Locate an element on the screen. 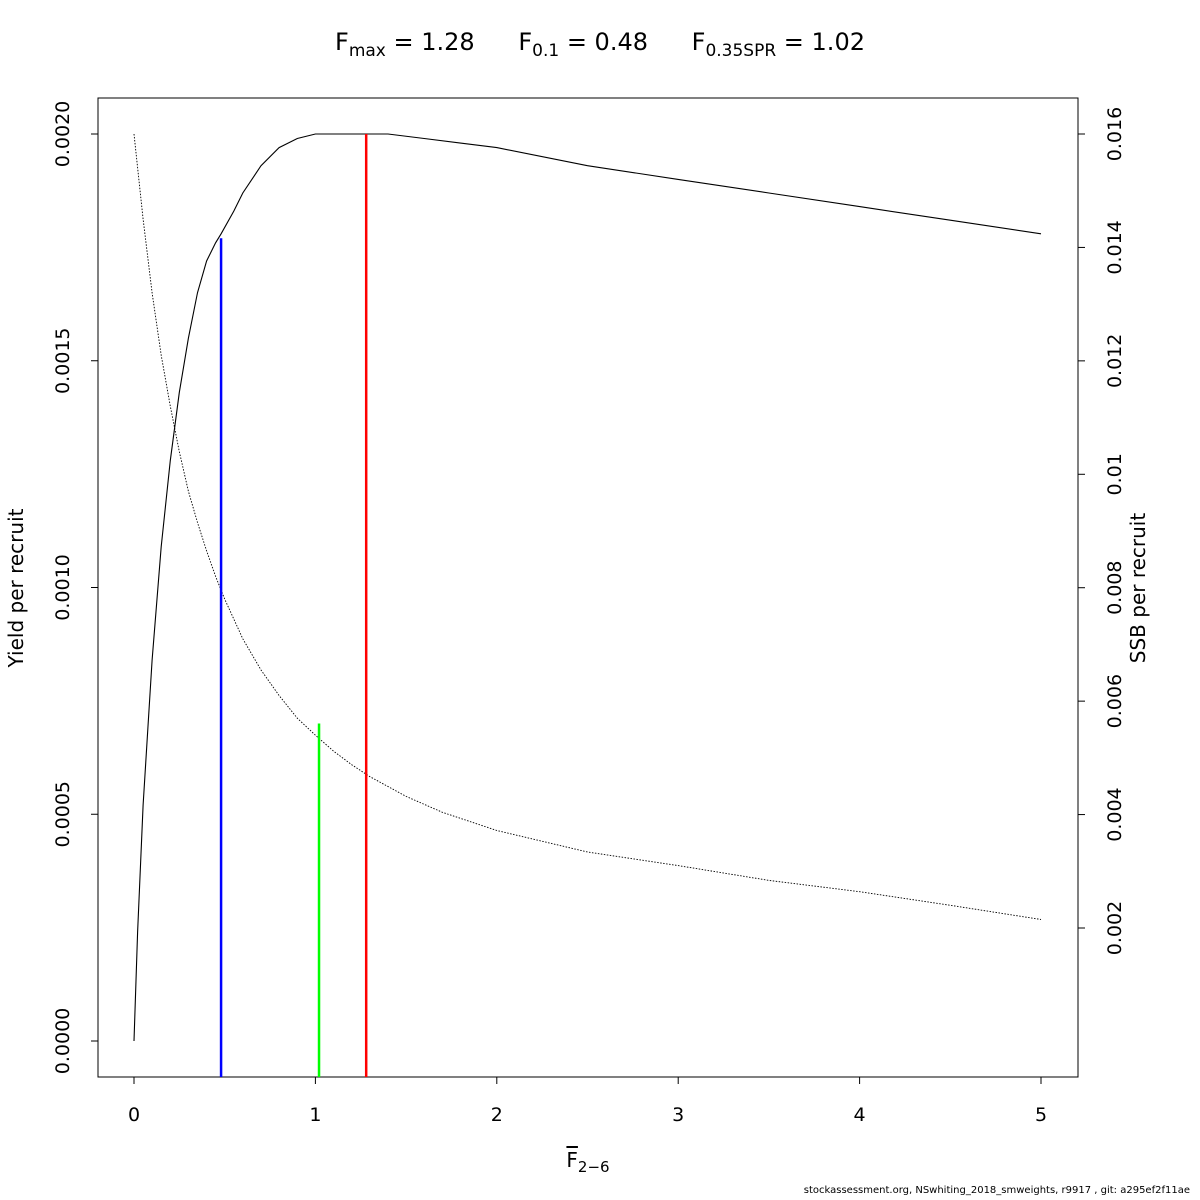  y2-tick-label: 0.01 is located at coordinates (1115, 474).